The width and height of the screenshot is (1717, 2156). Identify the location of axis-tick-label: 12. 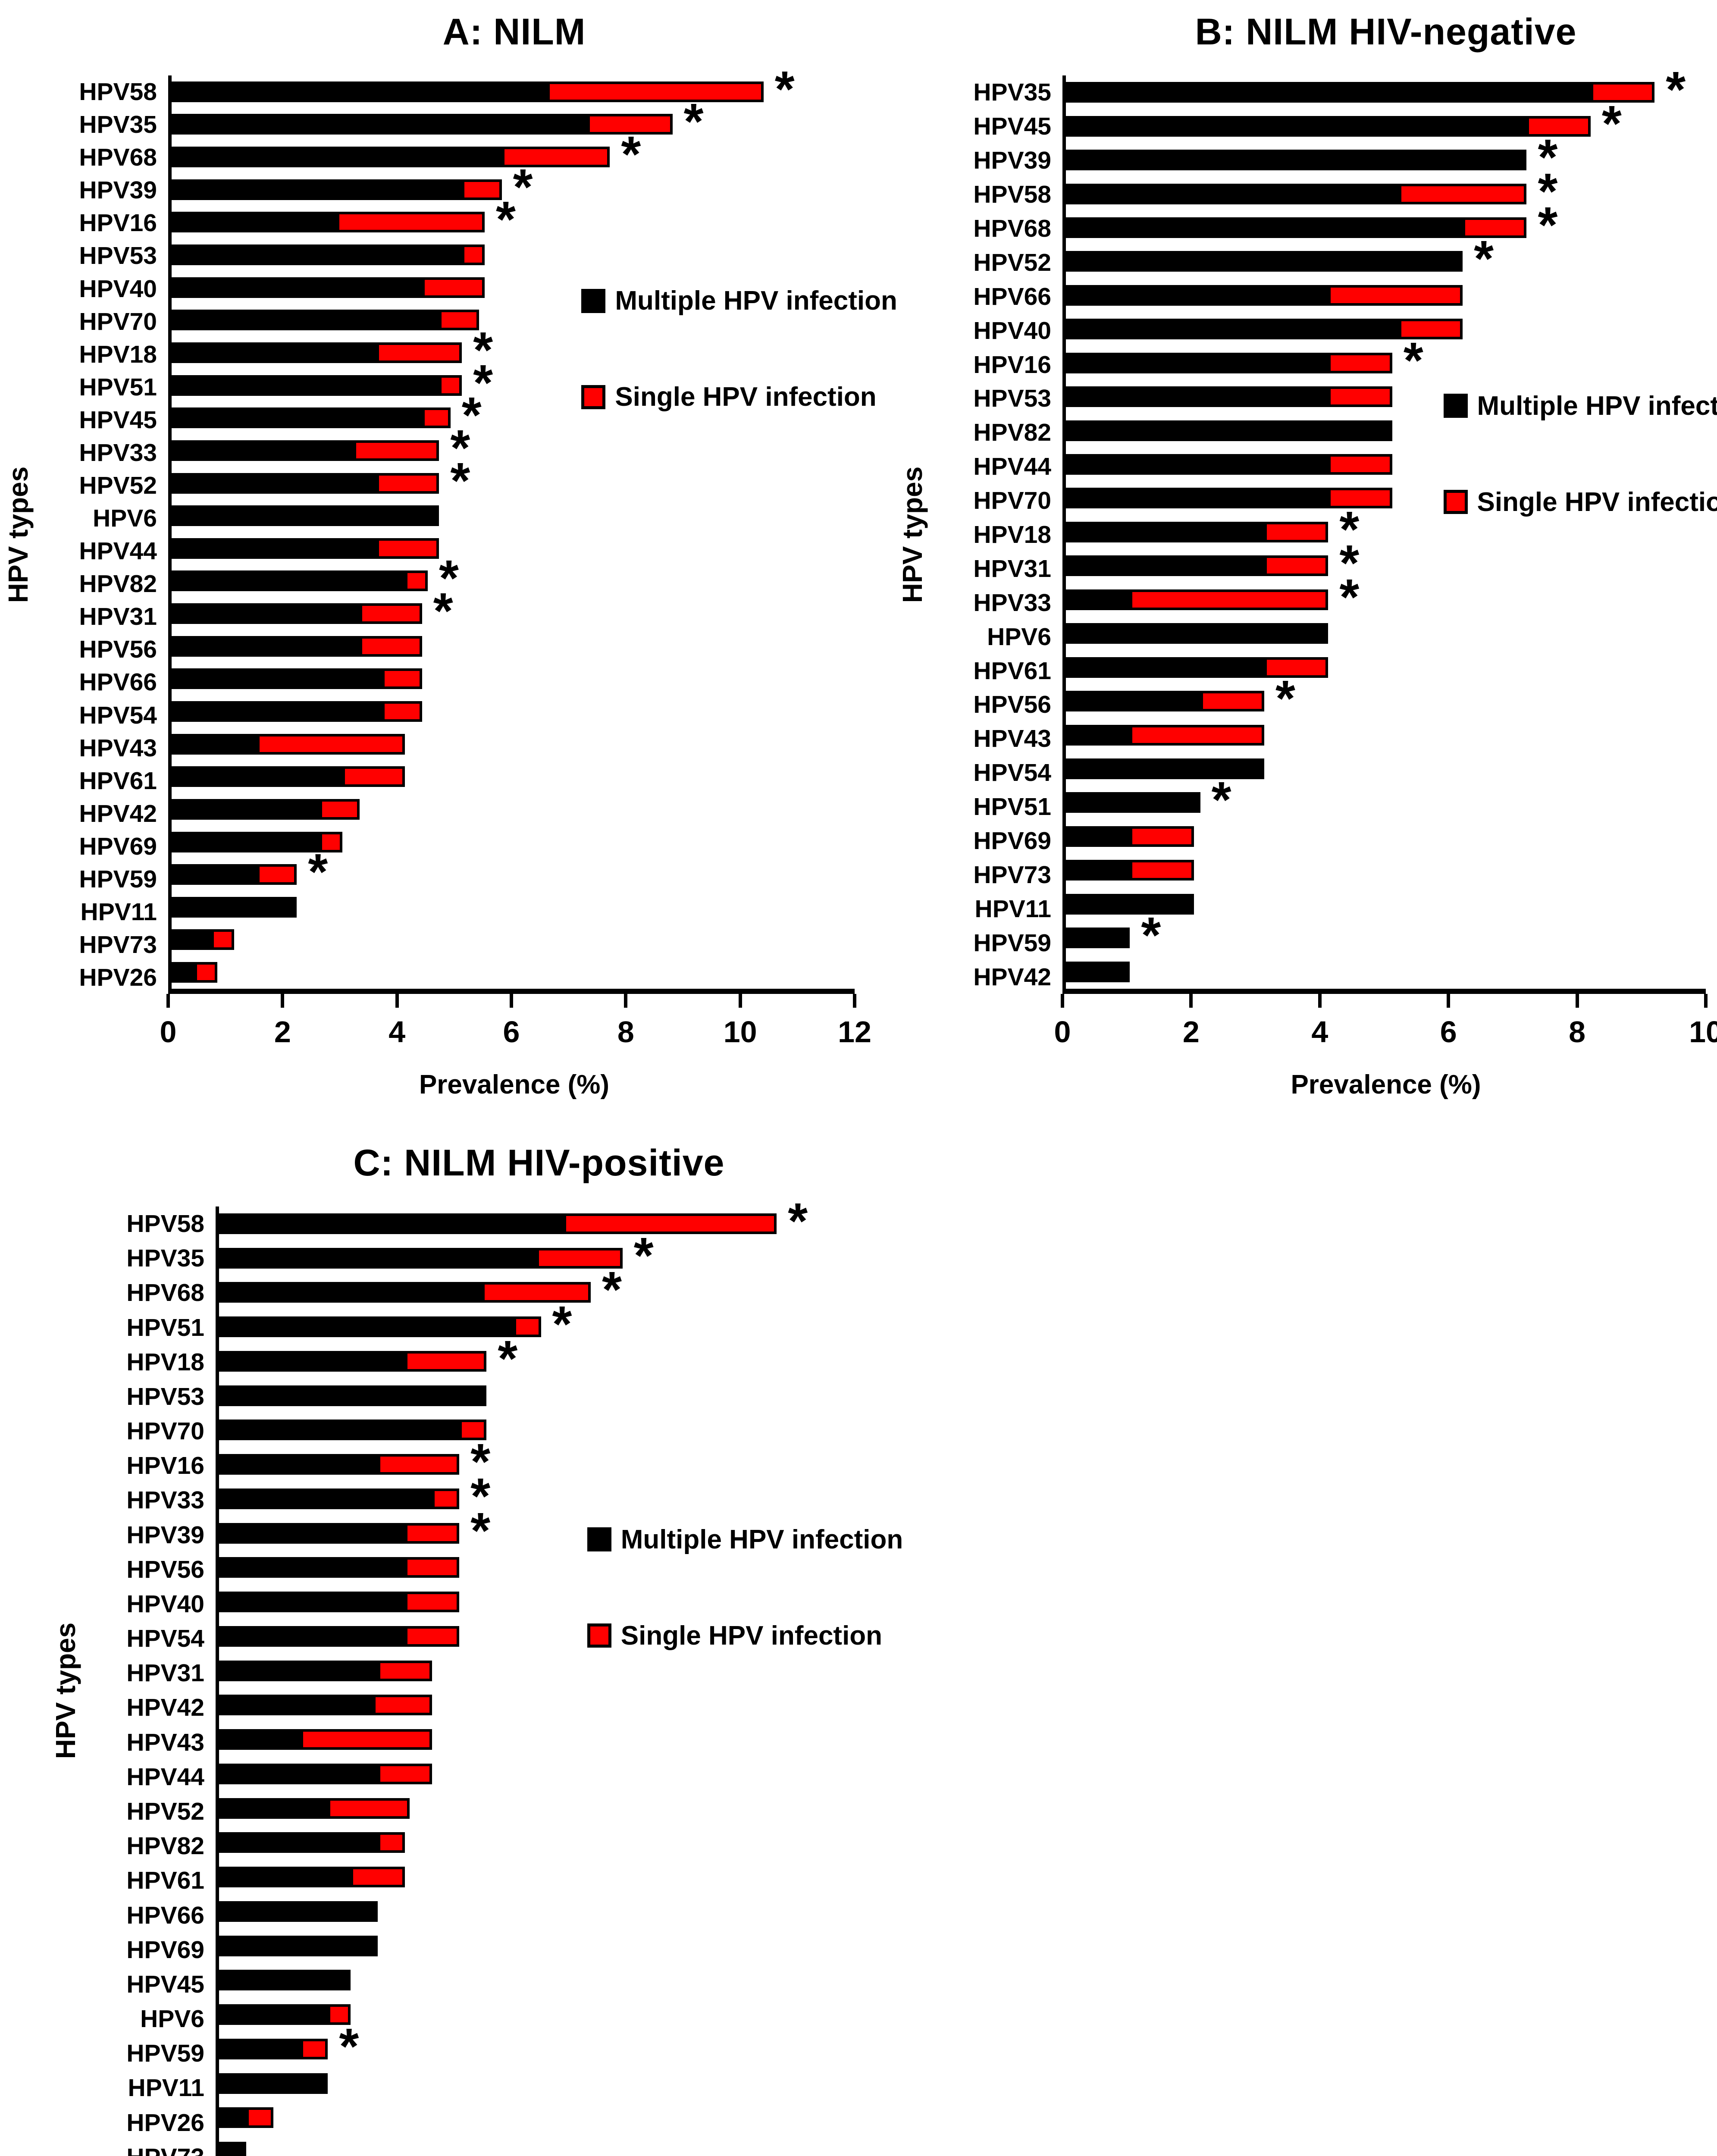
(854, 1032).